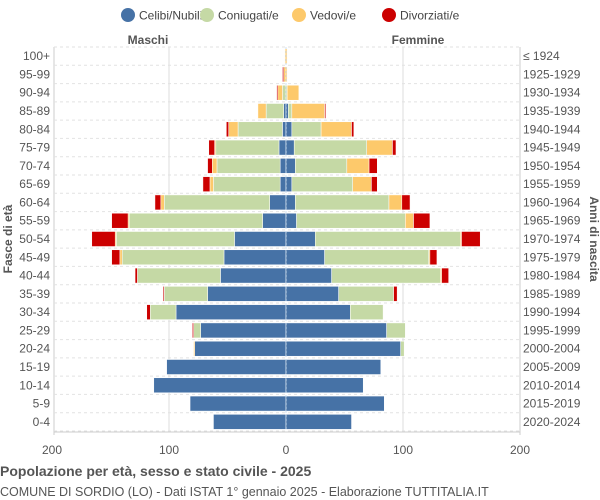 This screenshot has width=600, height=500. I want to click on y-axis-label-right: Anni di nascita, so click(593, 239).